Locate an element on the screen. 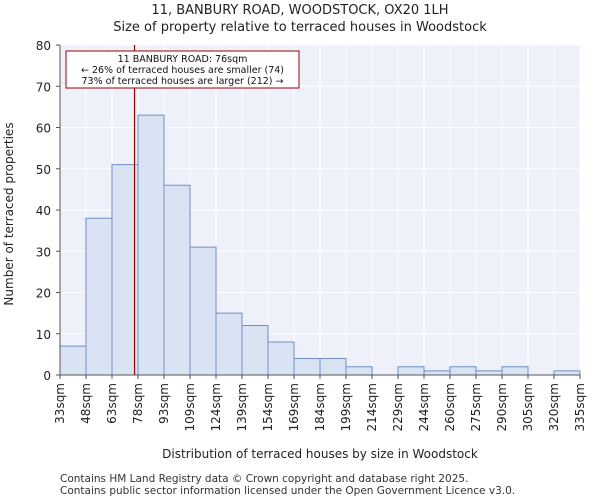  y-tick-label: 70 is located at coordinates (43, 87).